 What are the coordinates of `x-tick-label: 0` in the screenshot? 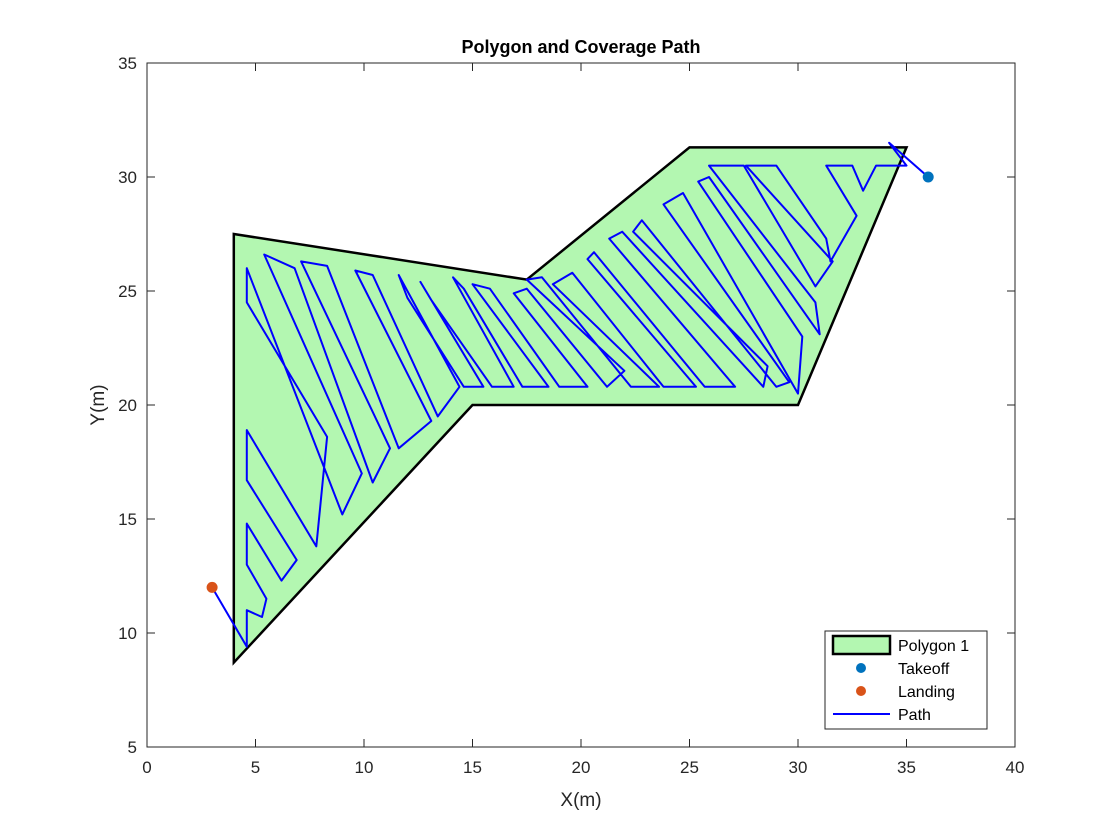 It's located at (146, 767).